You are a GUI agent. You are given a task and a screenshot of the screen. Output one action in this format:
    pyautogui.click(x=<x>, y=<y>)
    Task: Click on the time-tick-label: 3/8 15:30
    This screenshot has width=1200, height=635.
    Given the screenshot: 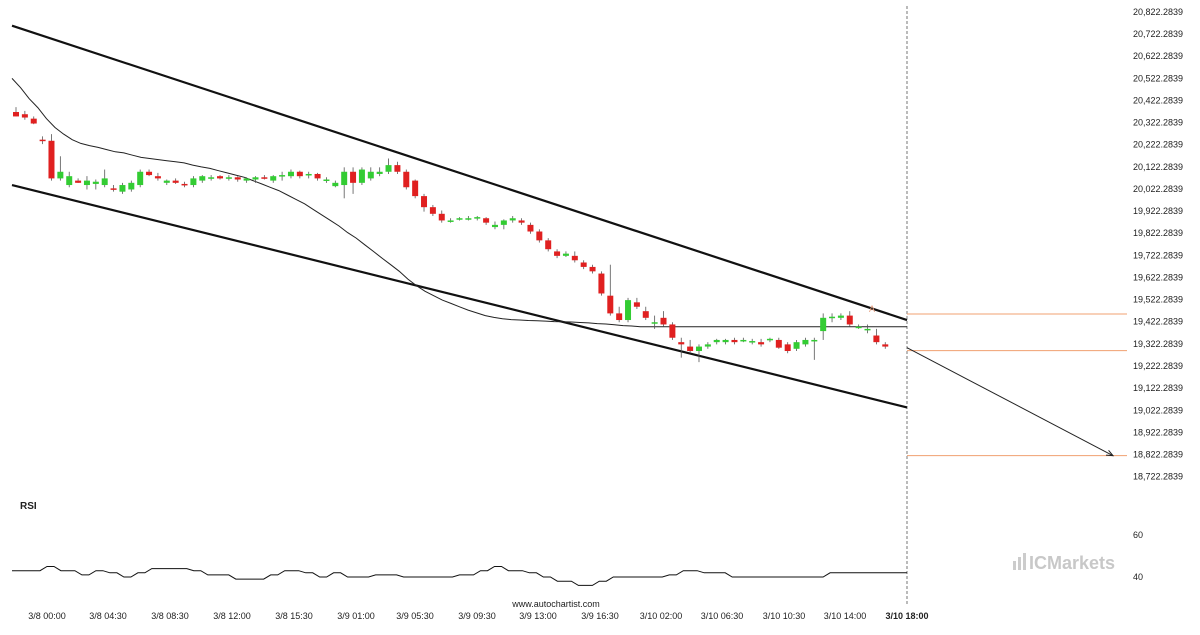 What is the action you would take?
    pyautogui.click(x=294, y=616)
    